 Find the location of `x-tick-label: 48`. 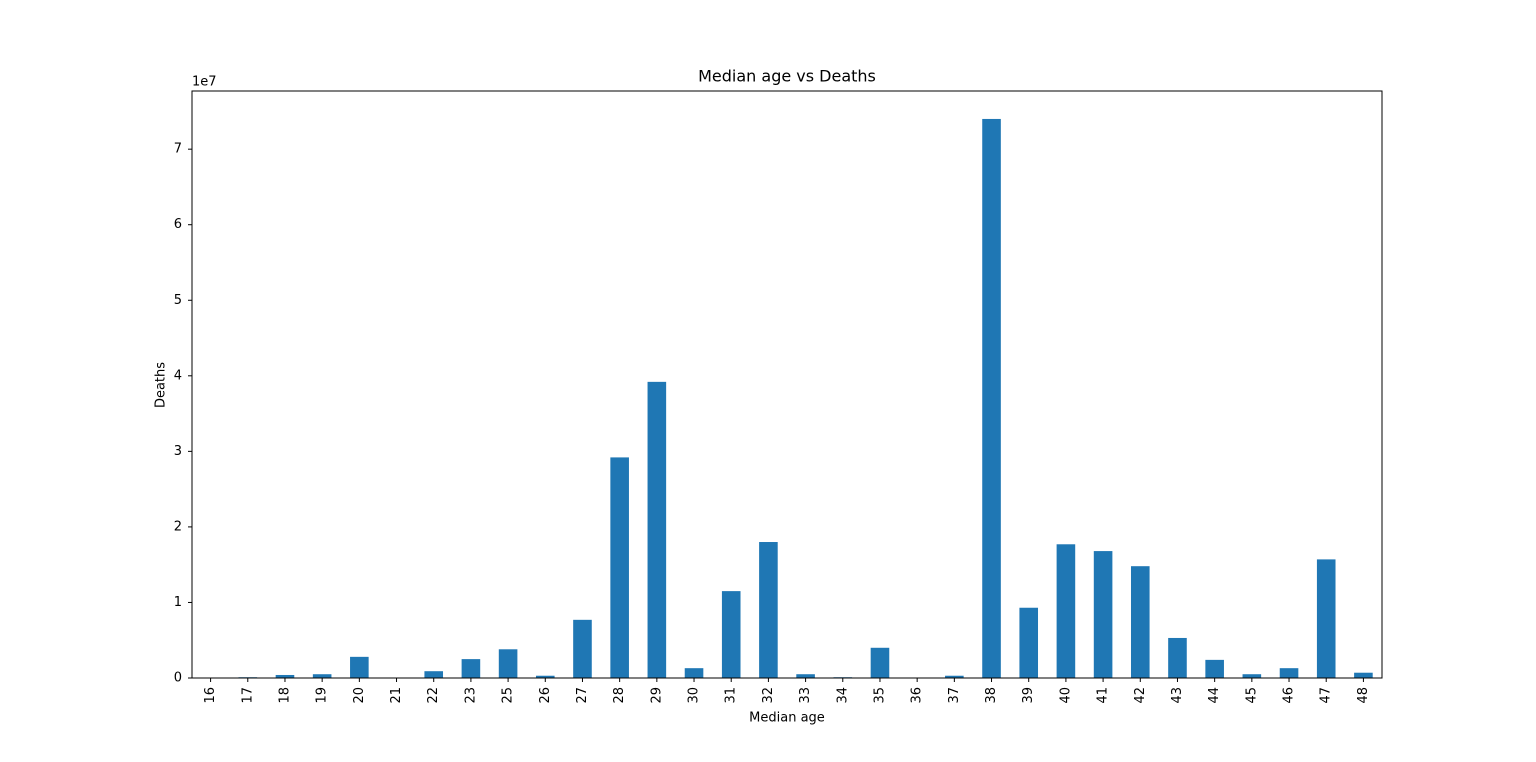

x-tick-label: 48 is located at coordinates (1363, 695).